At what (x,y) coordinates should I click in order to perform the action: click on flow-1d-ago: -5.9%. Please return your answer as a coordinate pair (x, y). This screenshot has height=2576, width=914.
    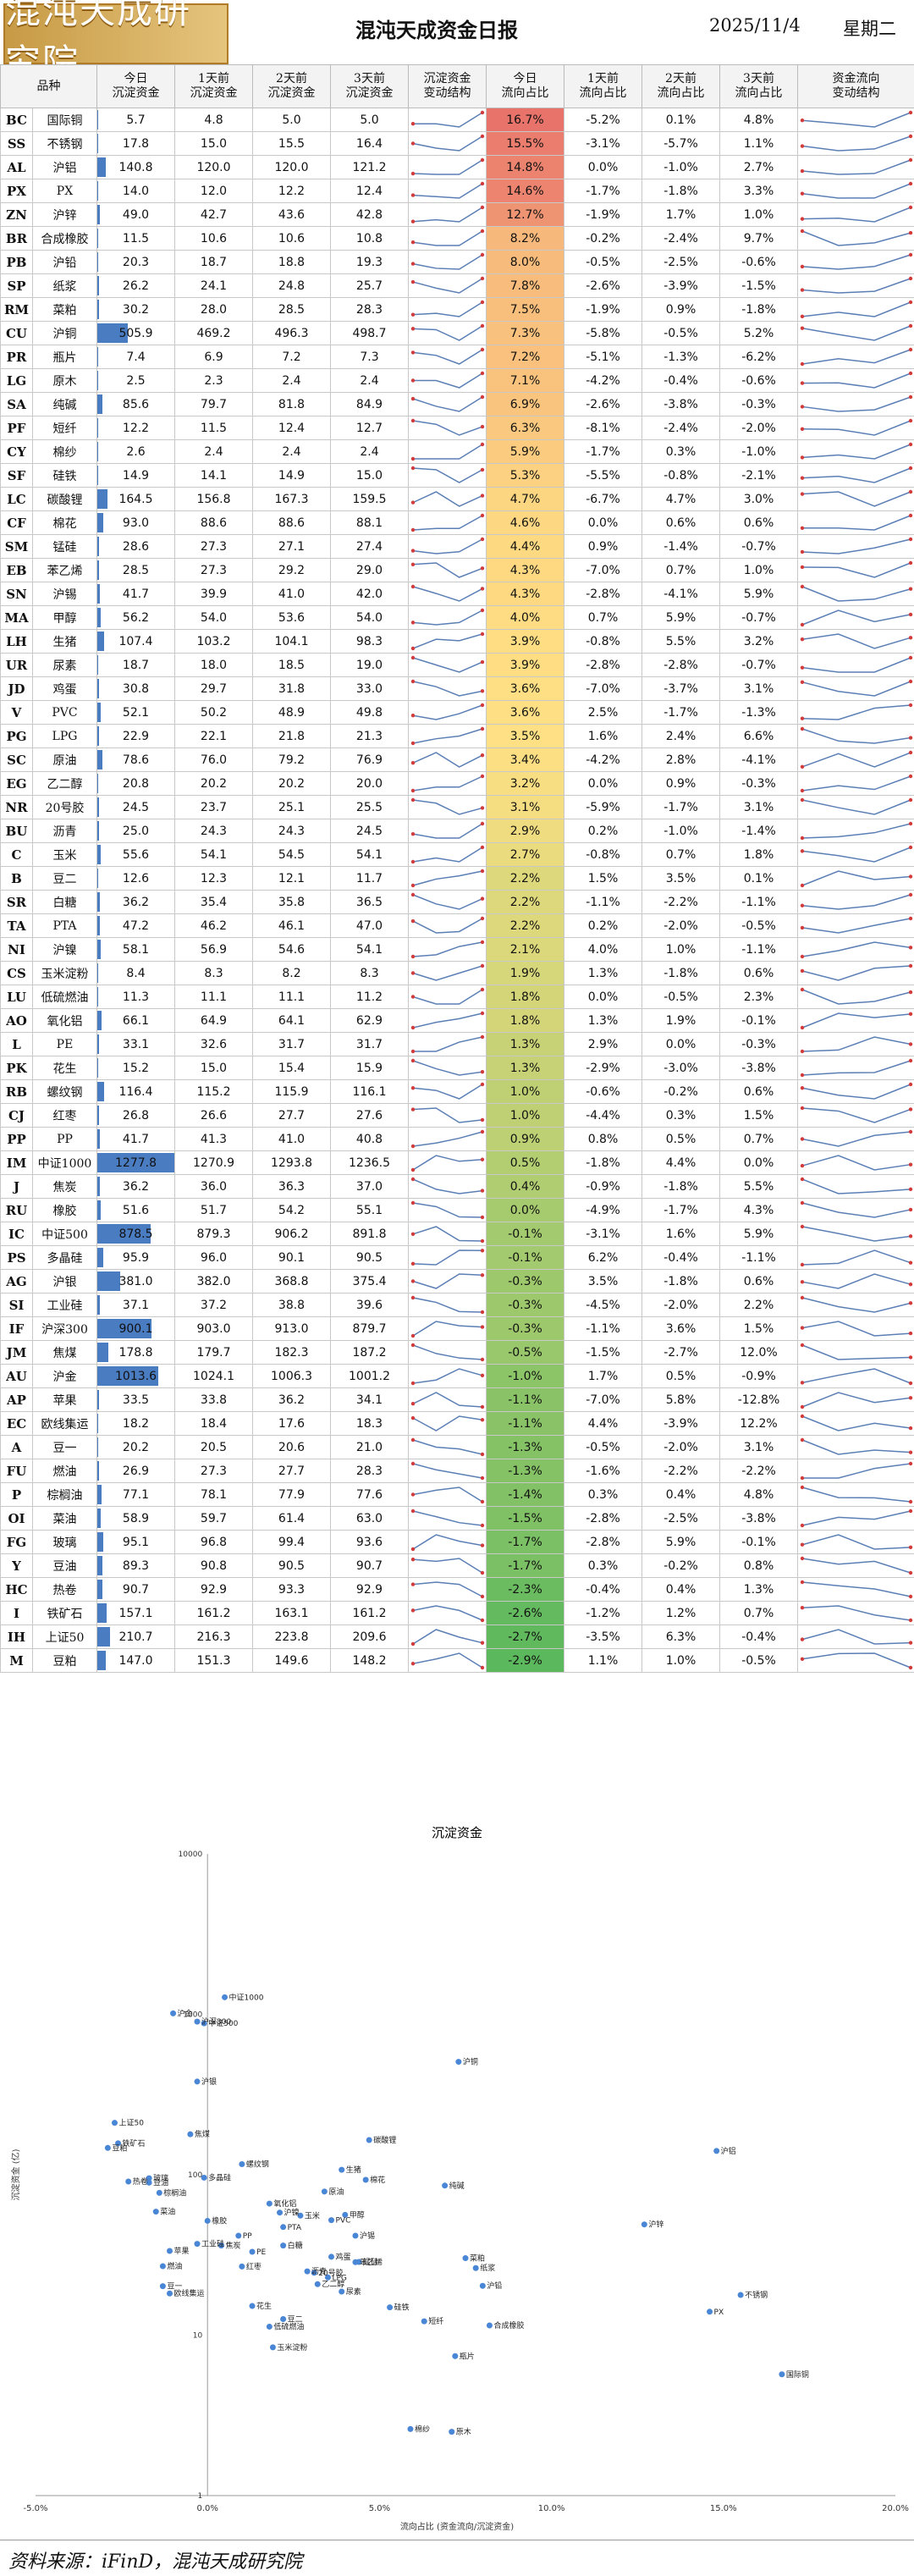
    Looking at the image, I should click on (603, 807).